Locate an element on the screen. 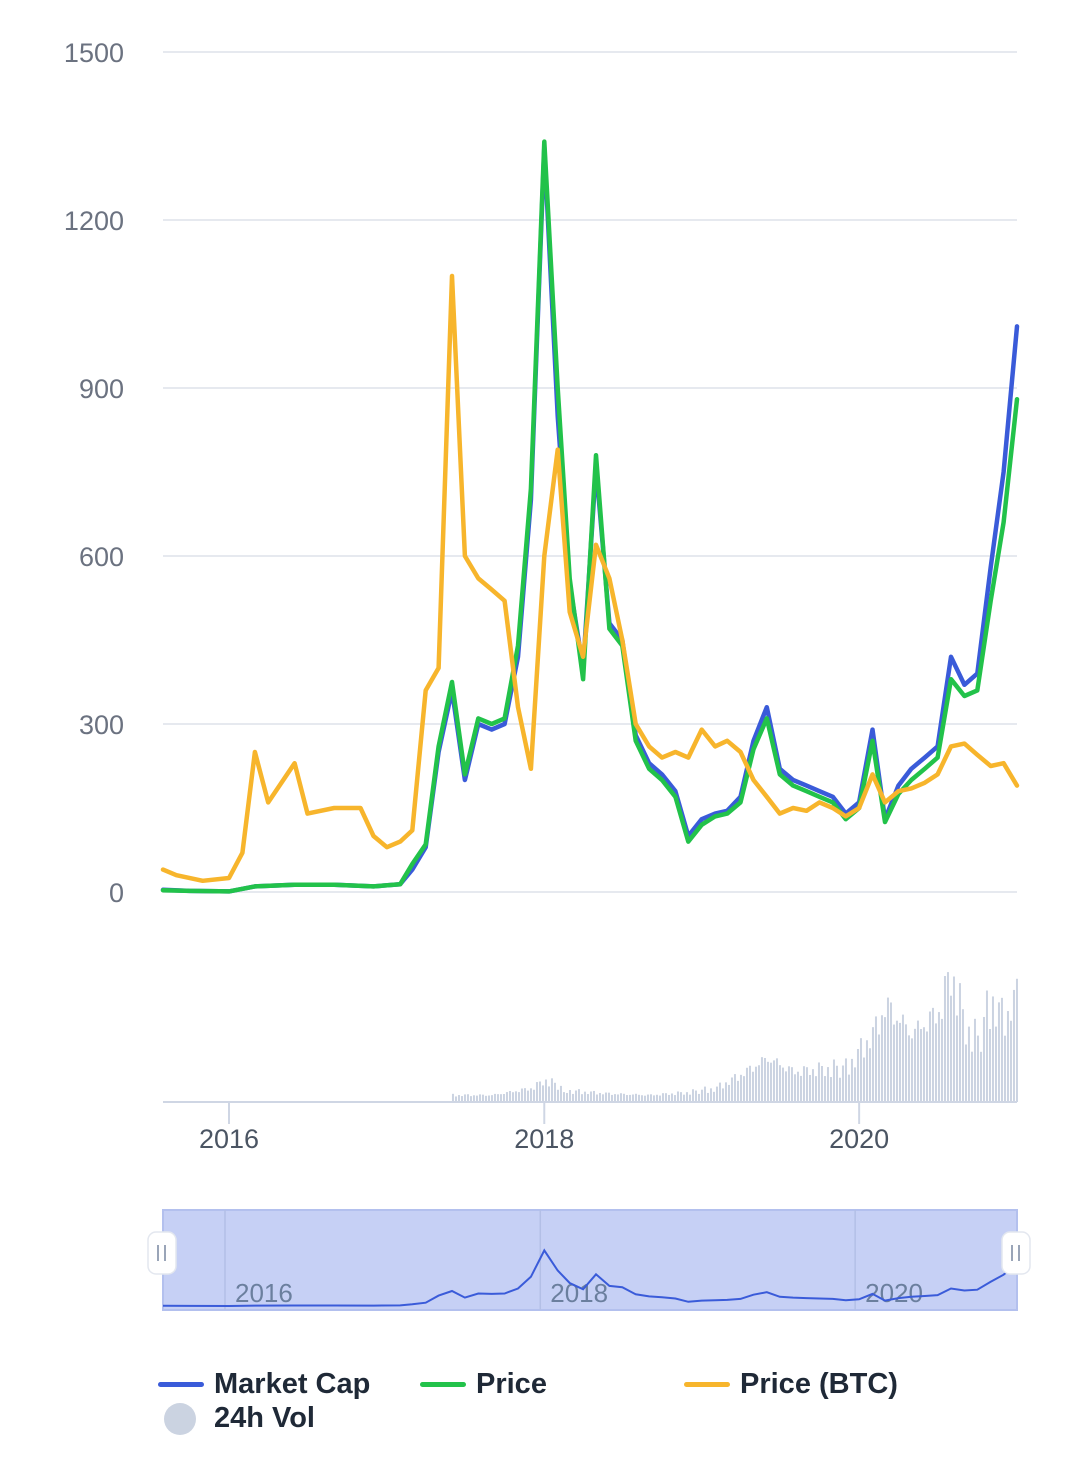 This screenshot has height=1467, width=1080. navigator-tick-label: 2016 is located at coordinates (264, 1293).